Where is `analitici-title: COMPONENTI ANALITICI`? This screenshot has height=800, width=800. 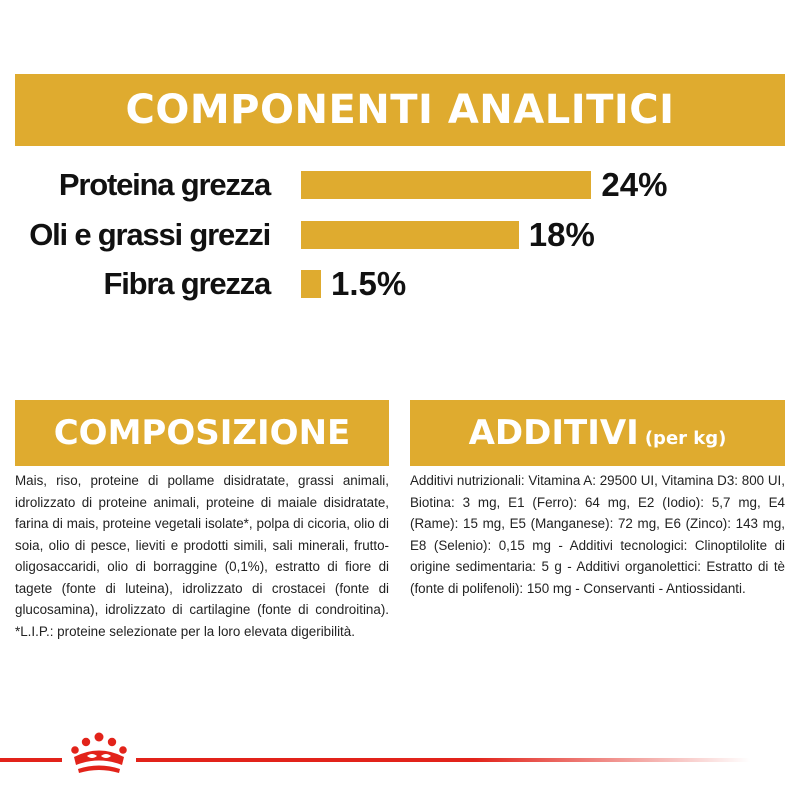
analitici-title: COMPONENTI ANALITICI is located at coordinates (400, 110).